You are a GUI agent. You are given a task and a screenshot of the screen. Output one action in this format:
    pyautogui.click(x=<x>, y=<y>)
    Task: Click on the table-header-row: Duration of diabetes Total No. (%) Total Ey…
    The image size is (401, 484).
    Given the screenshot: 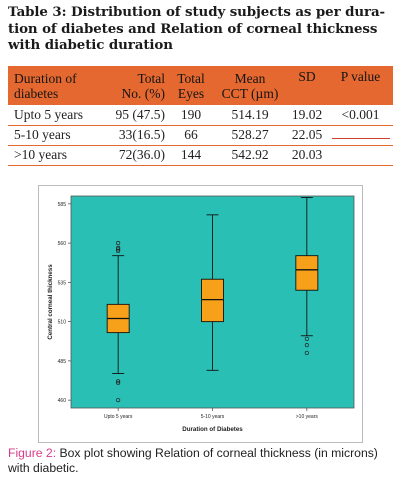 What is the action you would take?
    pyautogui.click(x=200, y=85)
    